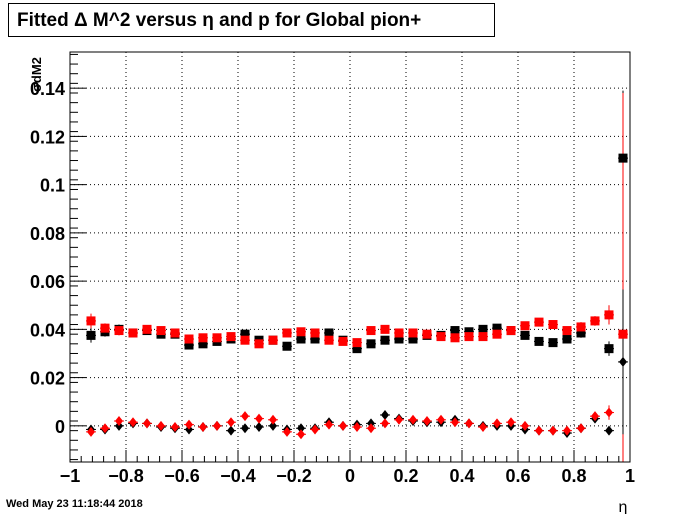 The height and width of the screenshot is (514, 700). What do you see at coordinates (623, 506) in the screenshot?
I see `x-axis-label: η` at bounding box center [623, 506].